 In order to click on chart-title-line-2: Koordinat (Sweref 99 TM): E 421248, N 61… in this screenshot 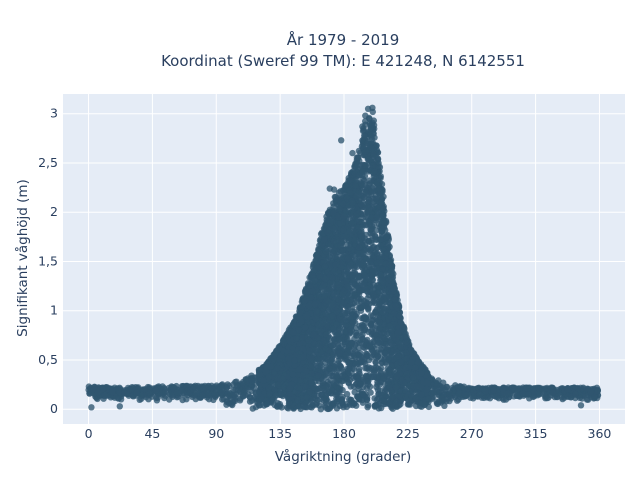, I will do `click(343, 61)`.